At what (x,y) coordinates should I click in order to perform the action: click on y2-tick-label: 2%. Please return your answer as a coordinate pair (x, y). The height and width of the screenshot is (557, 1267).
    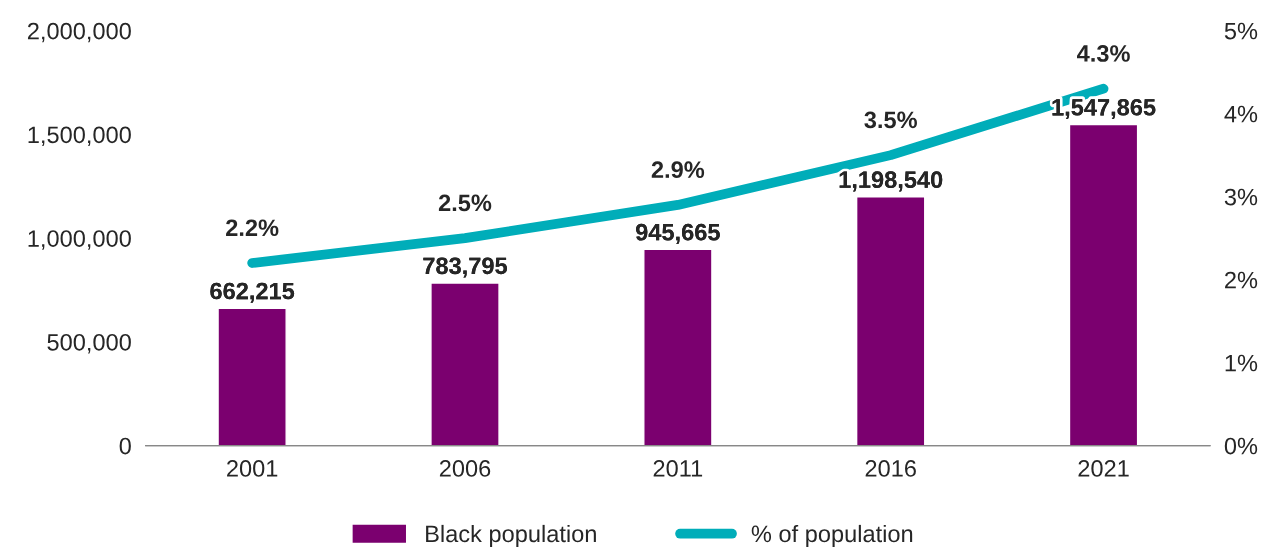
    Looking at the image, I should click on (1241, 280).